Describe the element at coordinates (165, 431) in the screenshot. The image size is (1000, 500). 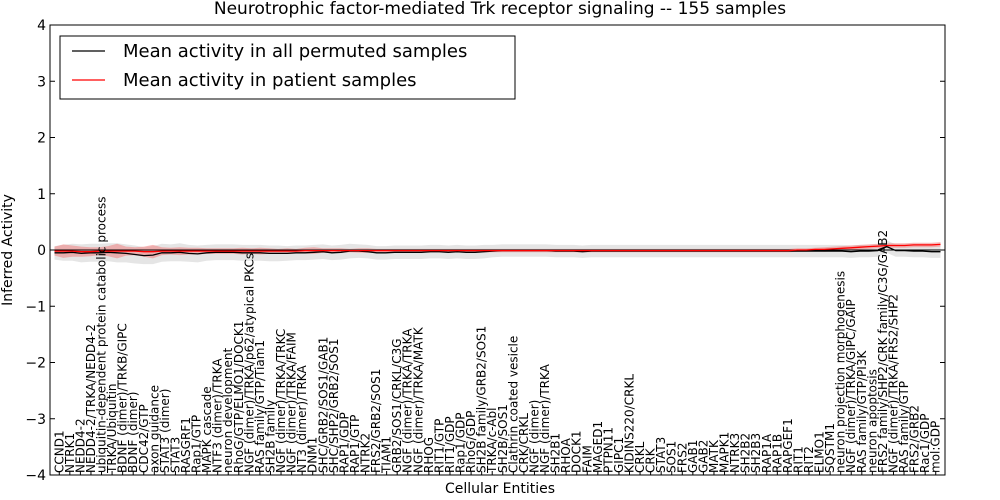
I see `x-tick-label: STAT3 (dimer)` at that location.